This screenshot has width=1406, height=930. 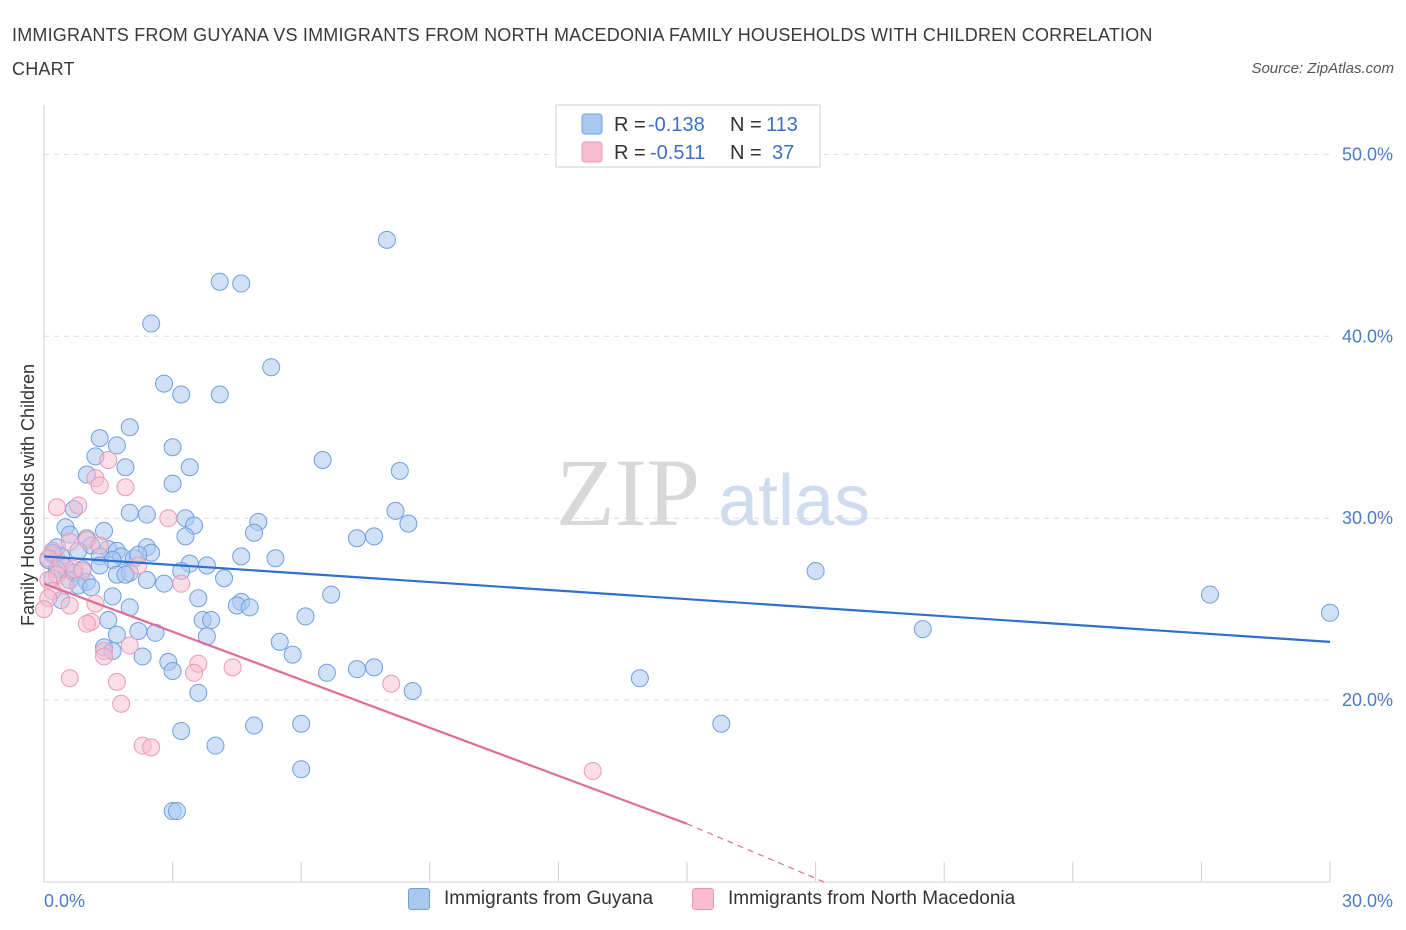 What do you see at coordinates (703, 899) in the screenshot?
I see `swatch-macedonia` at bounding box center [703, 899].